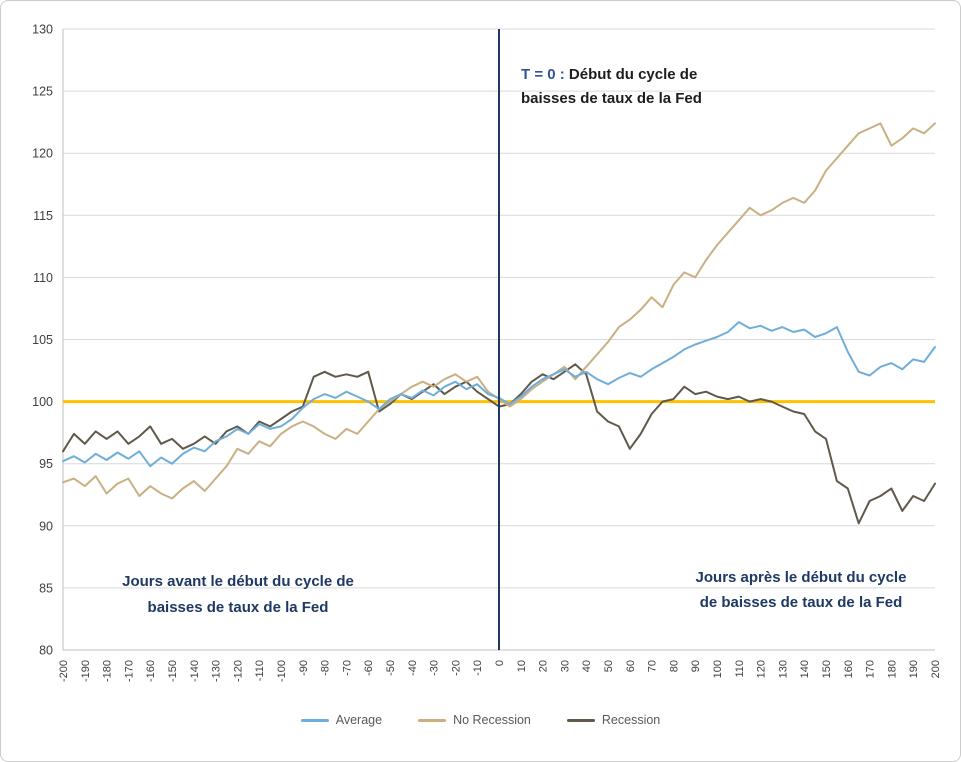 This screenshot has height=762, width=961. Describe the element at coordinates (801, 577) in the screenshot. I see `annotation-after-line1: Jours après le début du cycle` at that location.